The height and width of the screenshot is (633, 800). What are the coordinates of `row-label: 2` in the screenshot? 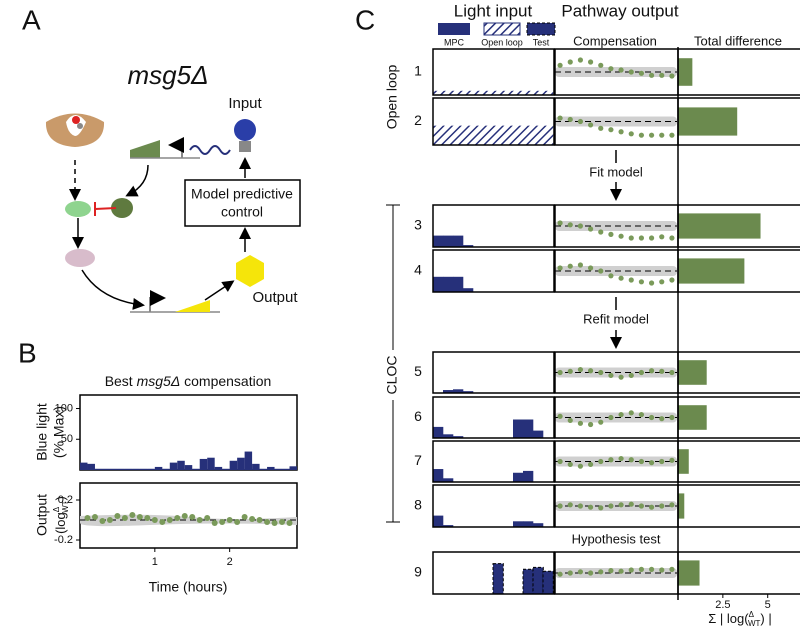 It's located at (418, 120).